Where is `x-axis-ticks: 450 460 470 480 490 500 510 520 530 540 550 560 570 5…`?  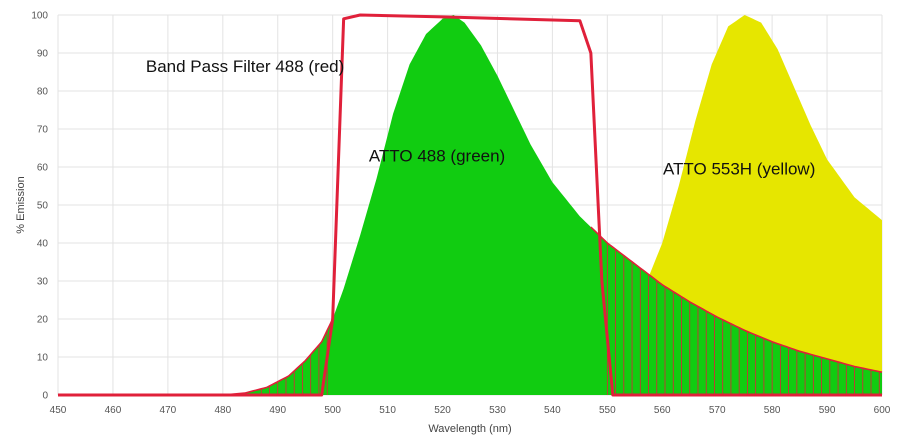 x-axis-ticks: 450 460 470 480 490 500 510 520 530 540 550 560 570 5… is located at coordinates (470, 410).